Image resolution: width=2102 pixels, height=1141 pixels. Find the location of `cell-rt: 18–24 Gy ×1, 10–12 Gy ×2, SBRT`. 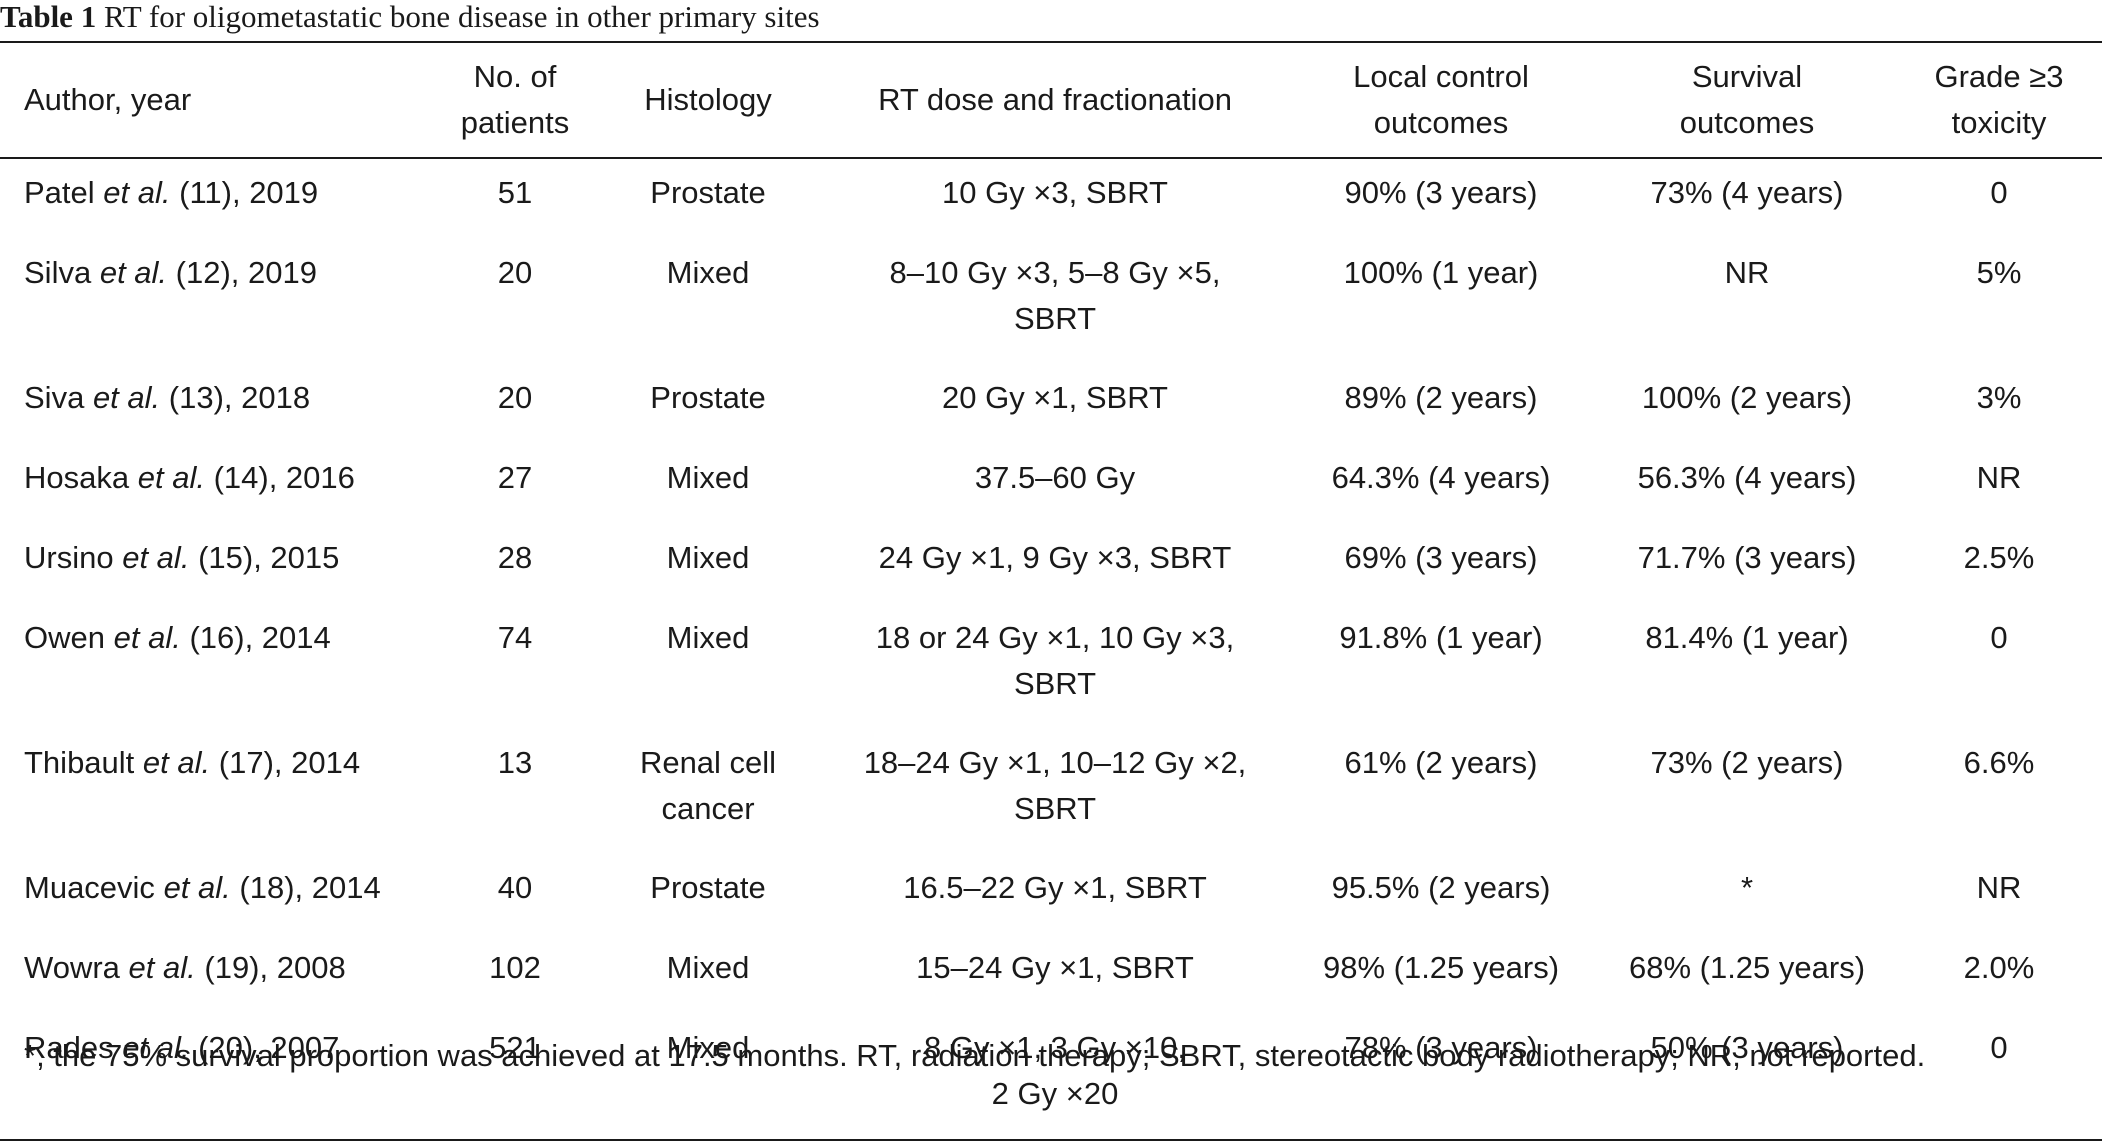

cell-rt: 18–24 Gy ×1, 10–12 Gy ×2, SBRT is located at coordinates (1055, 791).